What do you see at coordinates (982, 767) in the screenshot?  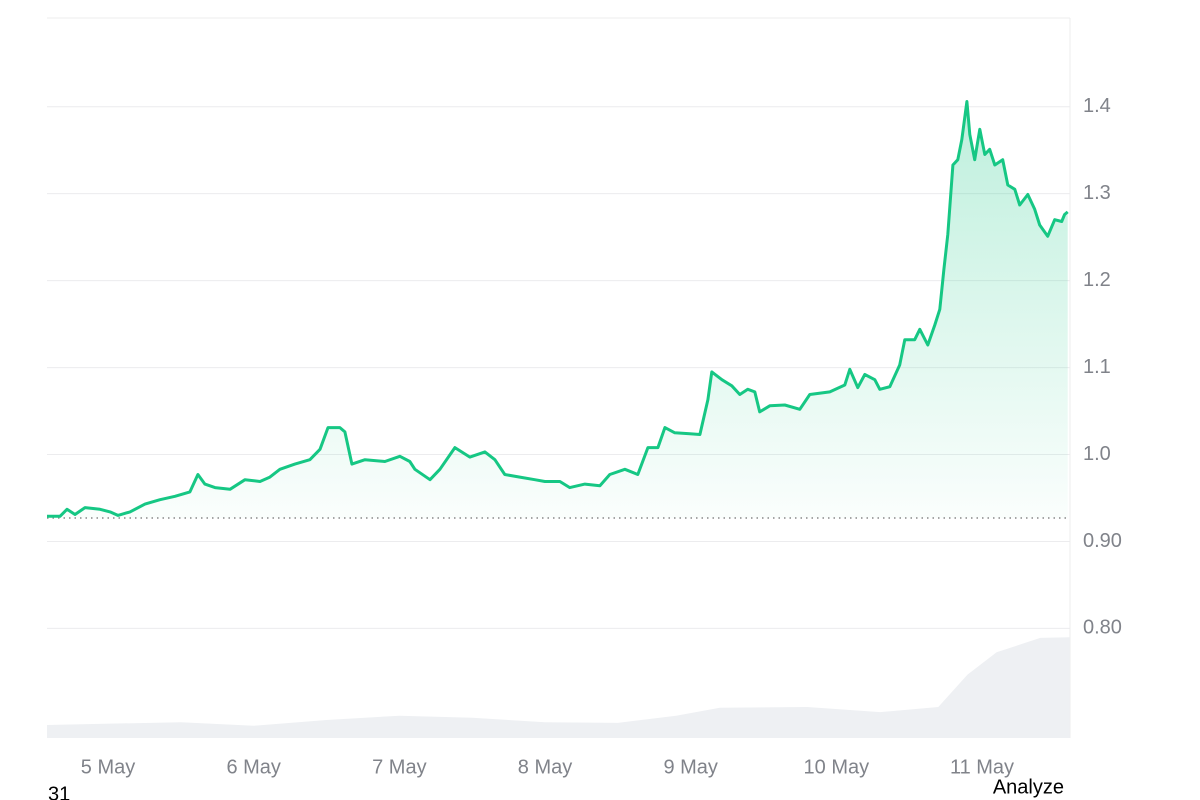 I see `x-tick-label: 11 May` at bounding box center [982, 767].